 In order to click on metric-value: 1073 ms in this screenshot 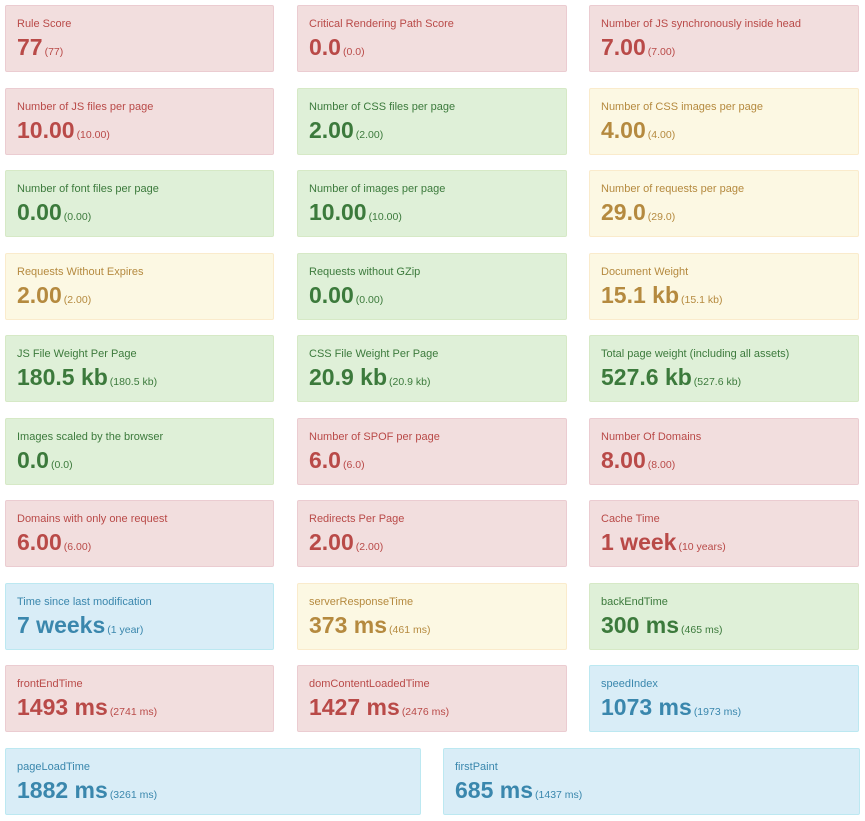, I will do `click(646, 707)`.